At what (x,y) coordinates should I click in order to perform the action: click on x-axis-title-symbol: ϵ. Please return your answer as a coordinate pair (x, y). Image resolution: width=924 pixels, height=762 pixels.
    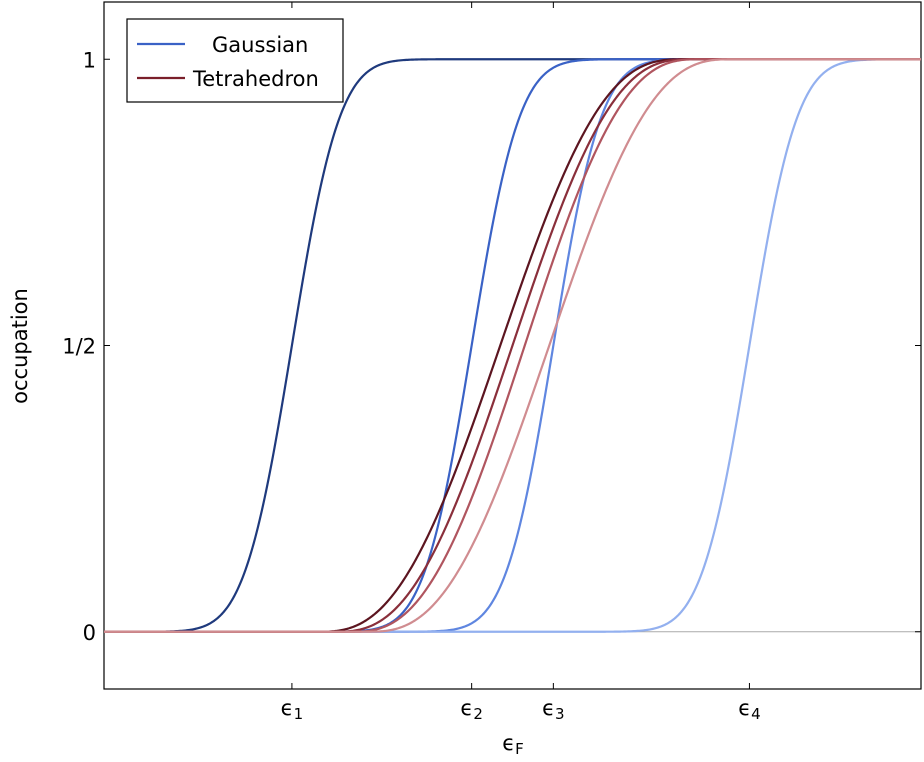
    Looking at the image, I should click on (508, 743).